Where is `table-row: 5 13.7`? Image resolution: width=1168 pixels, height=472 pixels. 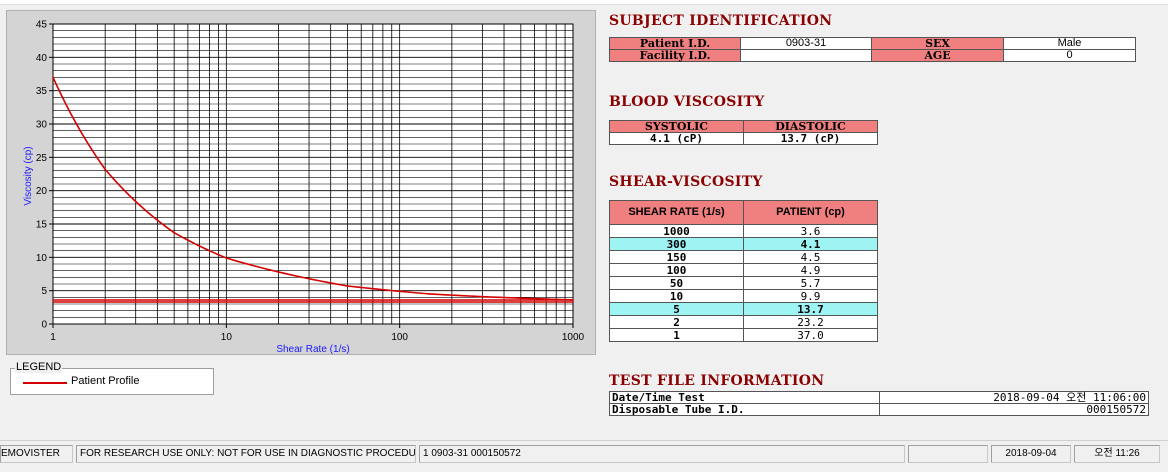
table-row: 5 13.7 is located at coordinates (743, 309).